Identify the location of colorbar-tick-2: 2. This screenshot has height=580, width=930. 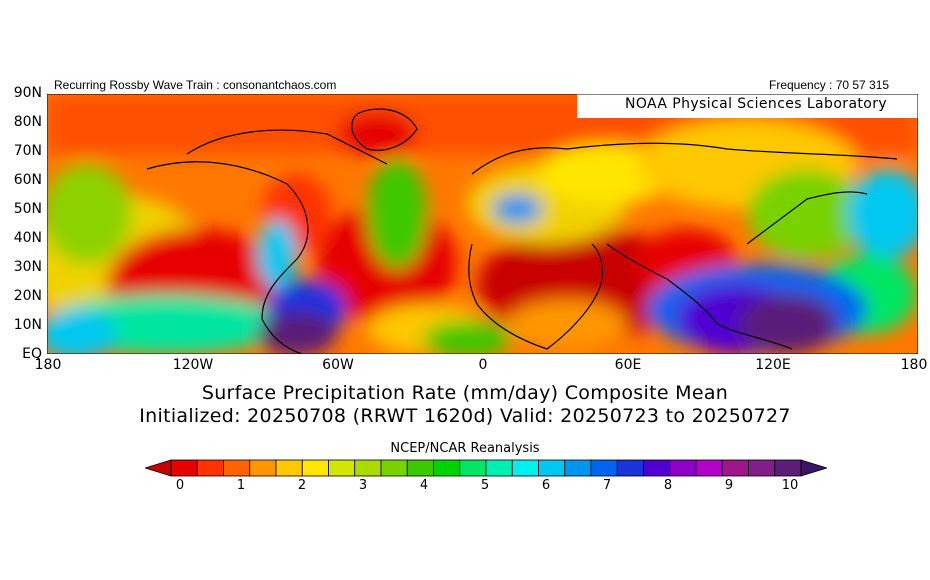
(302, 485).